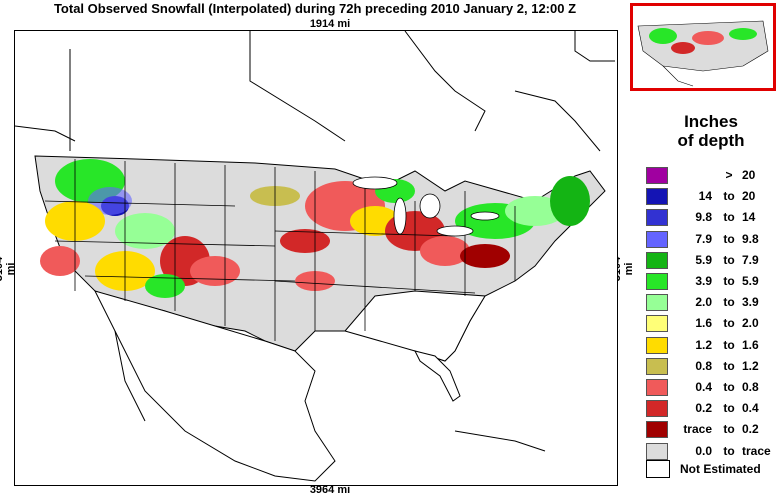 The height and width of the screenshot is (496, 782). What do you see at coordinates (750, 302) in the screenshot?
I see `legend-range-high: 3.9` at bounding box center [750, 302].